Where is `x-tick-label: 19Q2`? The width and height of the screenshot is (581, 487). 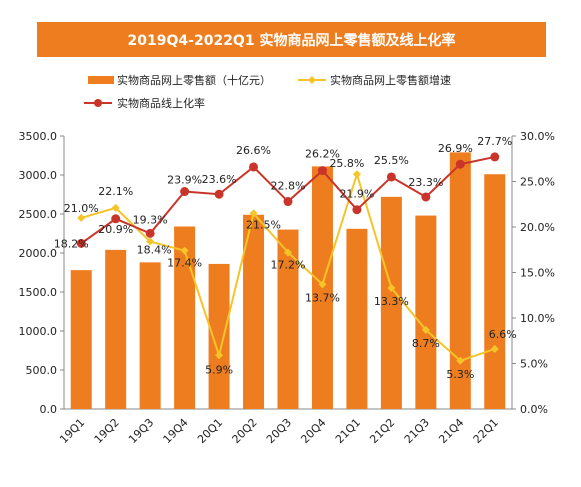
x-tick-label: 19Q2 is located at coordinates (107, 431).